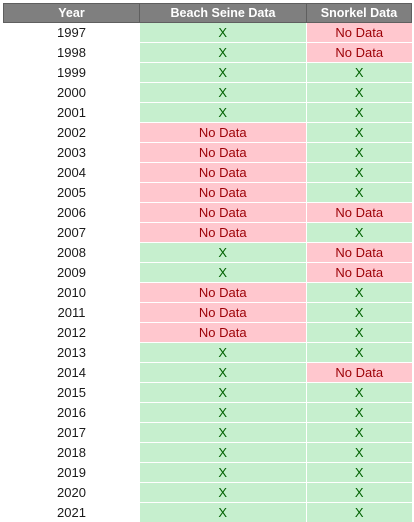 The image size is (414, 522). I want to click on year-cell: 2002, so click(72, 133).